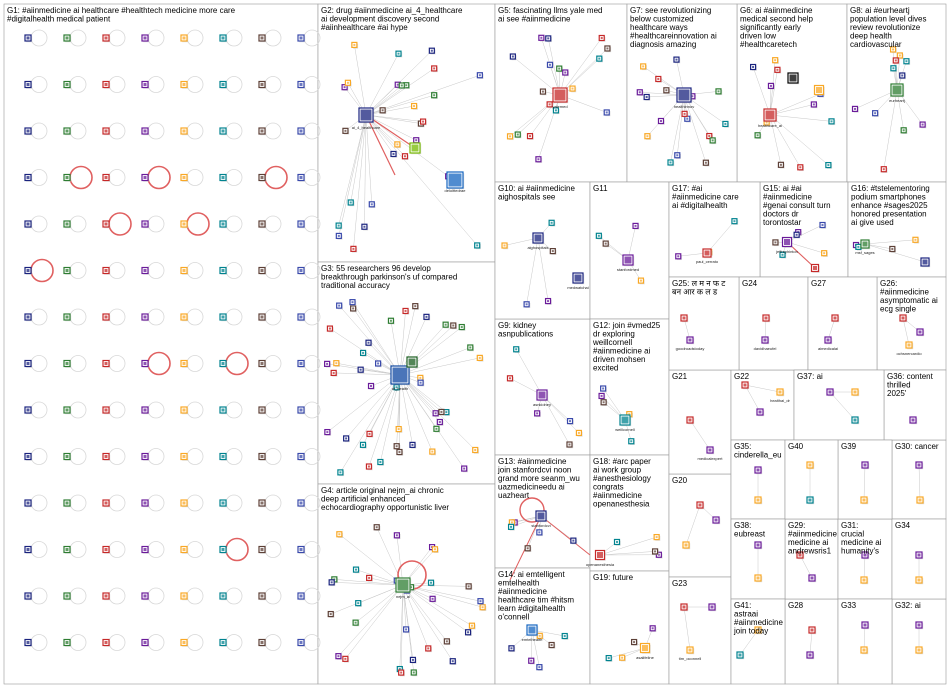  What do you see at coordinates (541, 516) in the screenshot?
I see `g13-hub-node` at bounding box center [541, 516].